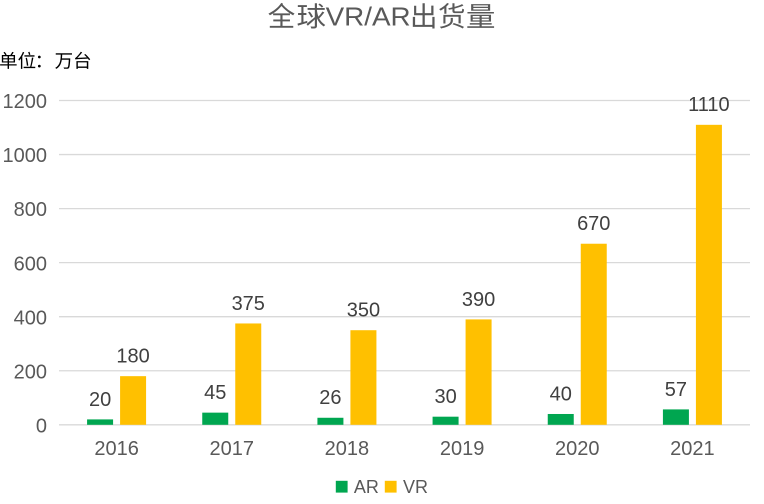  I want to click on svg-text: 2018, so click(347, 449).